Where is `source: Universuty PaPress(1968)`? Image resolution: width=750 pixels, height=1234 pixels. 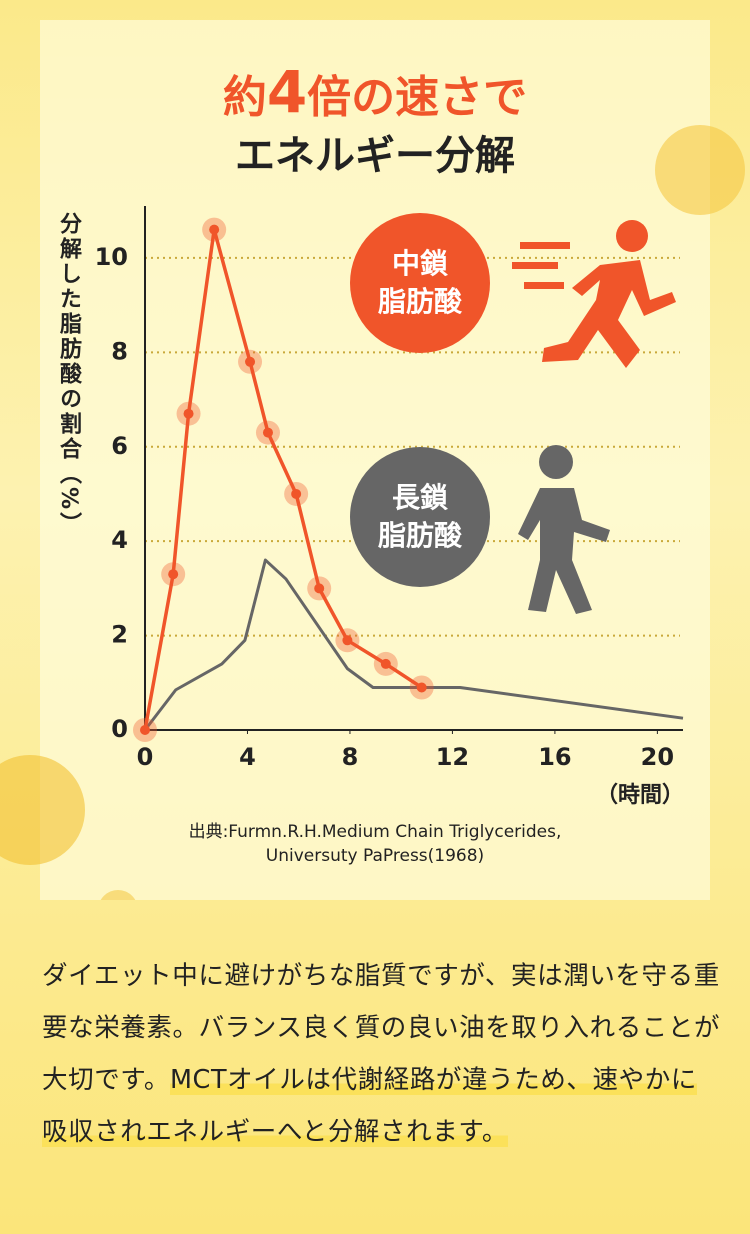 source: Universuty PaPress(1968) is located at coordinates (375, 856).